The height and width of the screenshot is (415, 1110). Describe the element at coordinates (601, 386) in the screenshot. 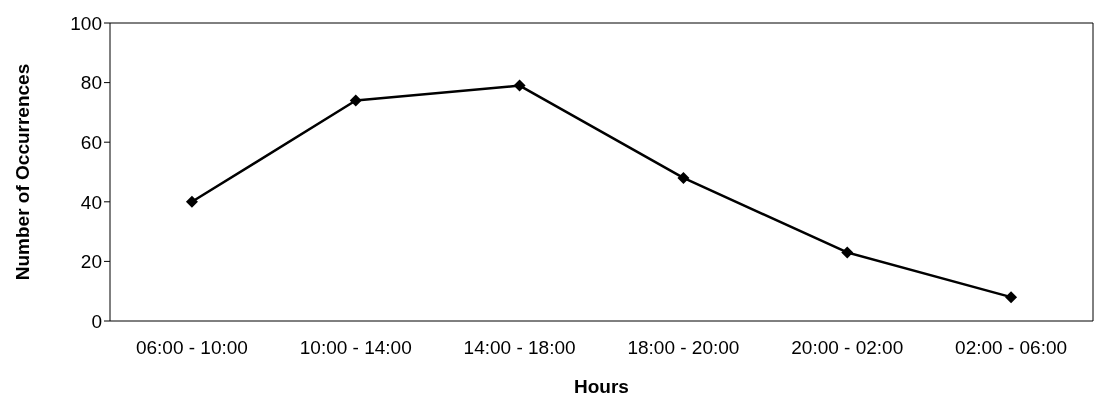

I see `x-axis-title: Hours` at that location.